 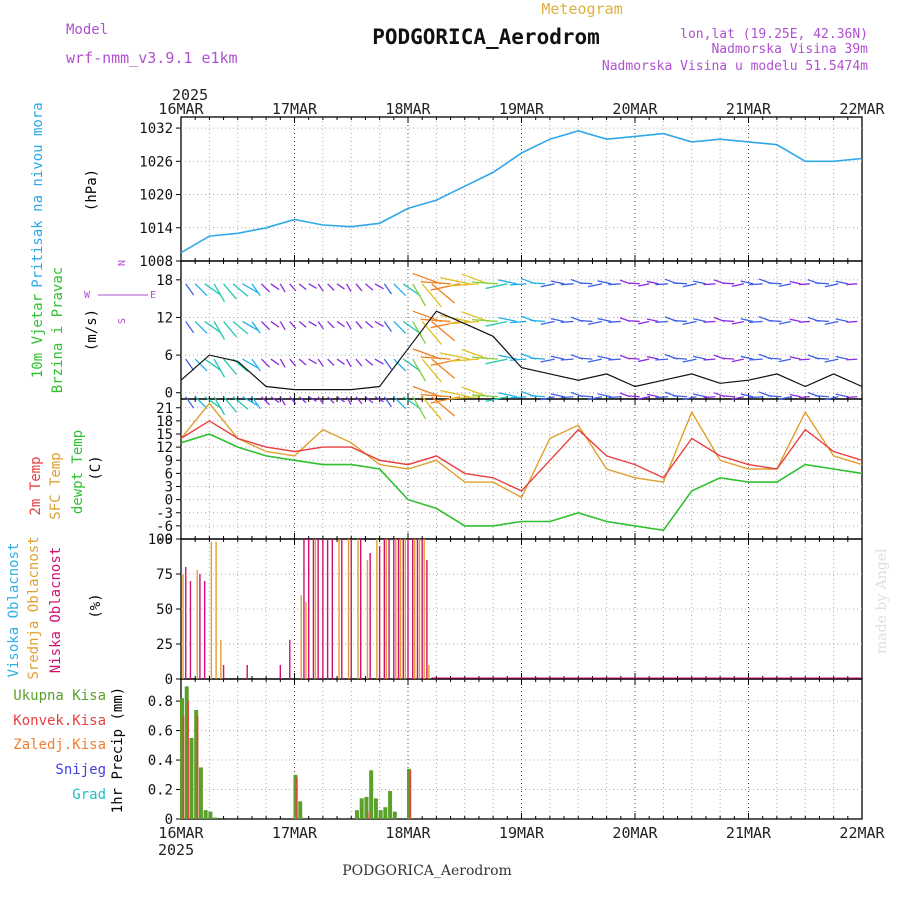 I want to click on station-title: PODGORICA_Aerodrom, so click(x=486, y=37).